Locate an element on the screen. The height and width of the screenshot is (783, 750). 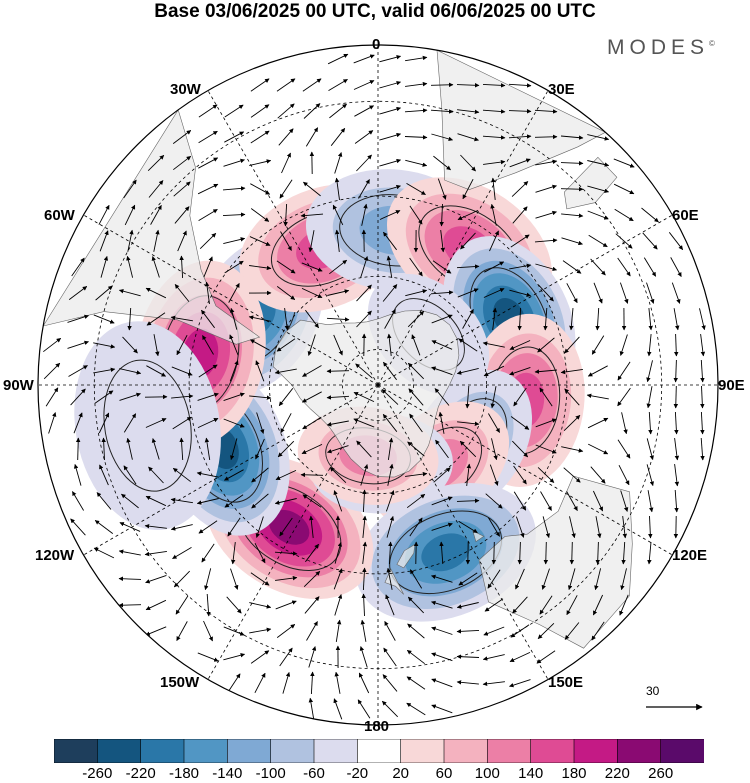
colorbar-tick-label: -180 is located at coordinates (184, 773).